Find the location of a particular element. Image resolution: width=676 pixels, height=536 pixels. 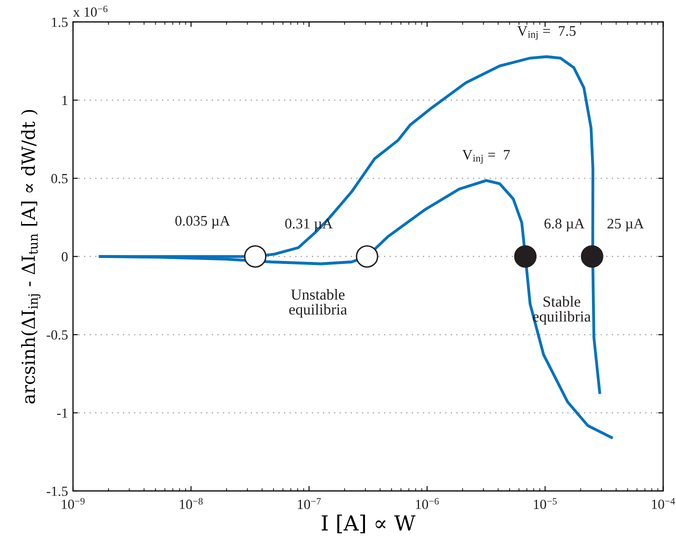

x-tick-label: 10$^{−9}$ is located at coordinates (73, 504).